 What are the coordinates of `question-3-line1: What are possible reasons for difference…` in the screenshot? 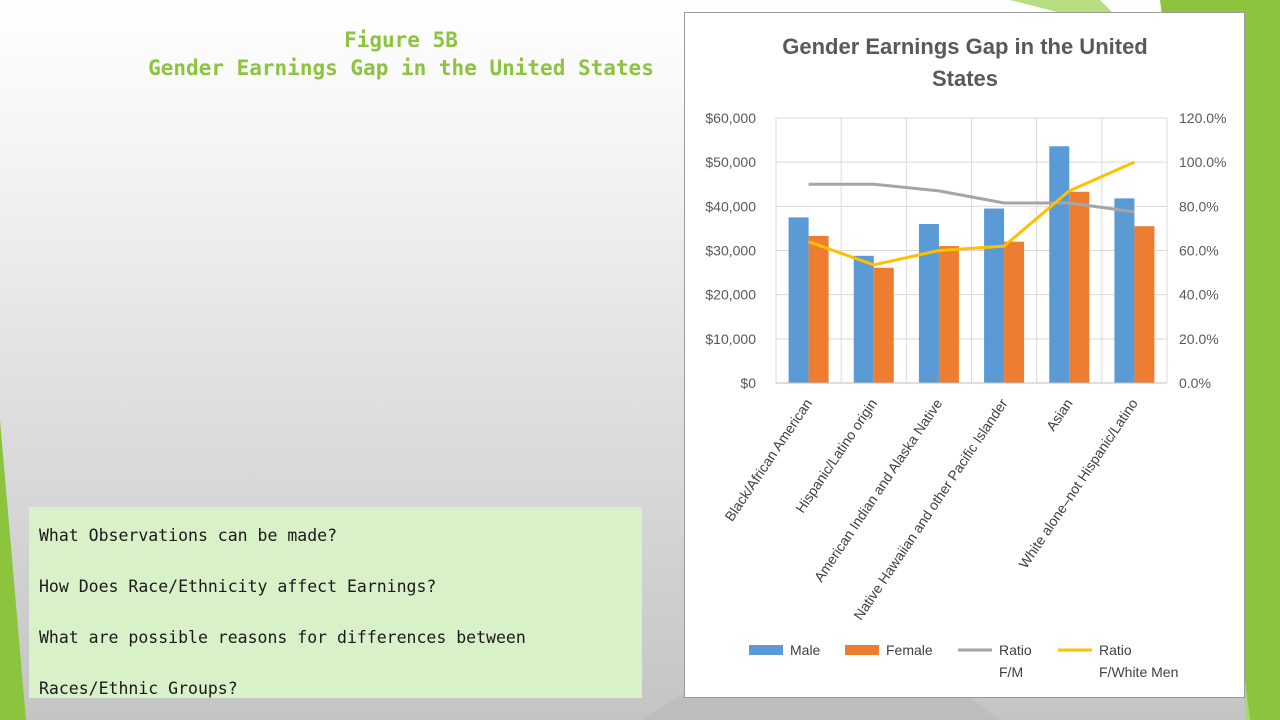 It's located at (282, 637).